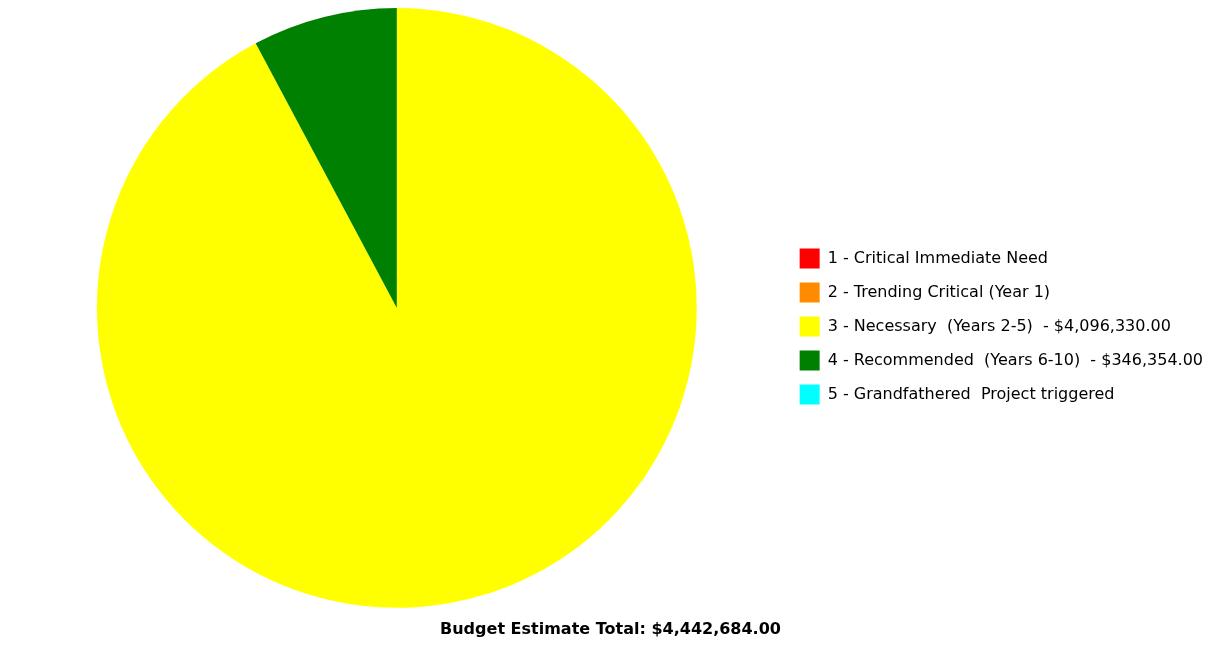 The width and height of the screenshot is (1223, 645). I want to click on legend-label: 3 - Necessary (Years 2-5) - $4,096,330.00, so click(999, 325).